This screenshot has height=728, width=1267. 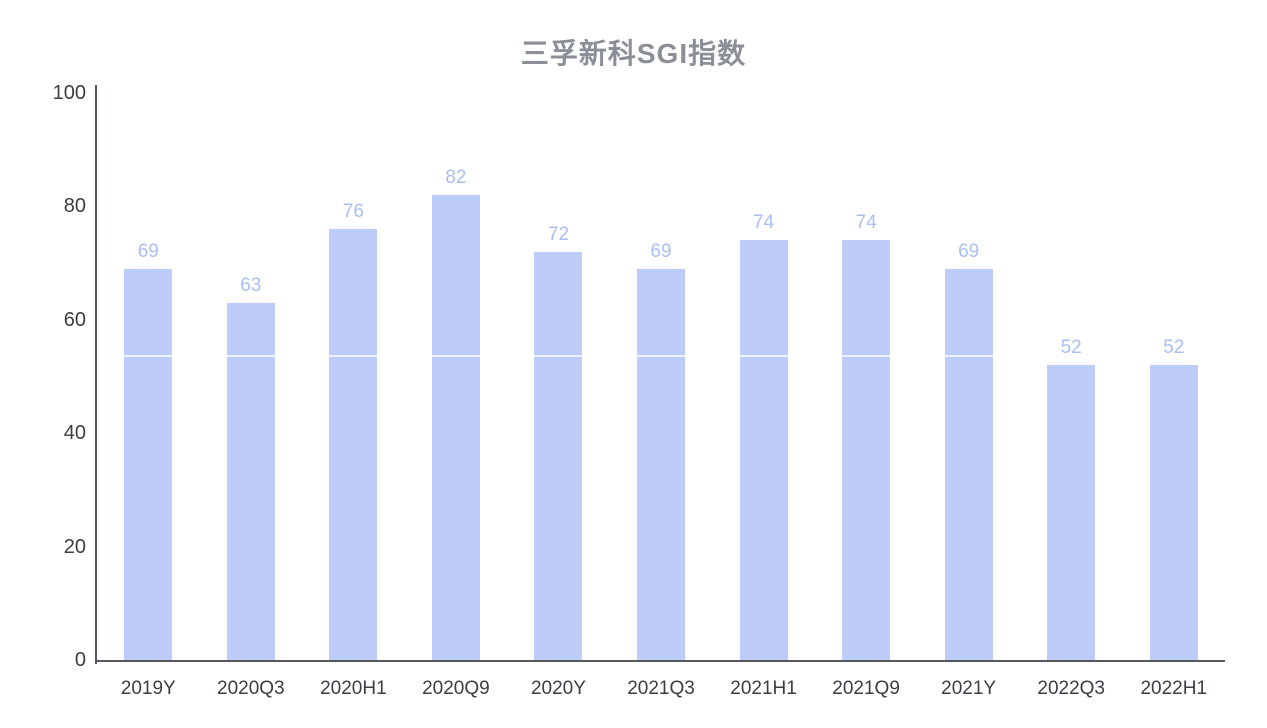 I want to click on x-axis-line, so click(x=660, y=661).